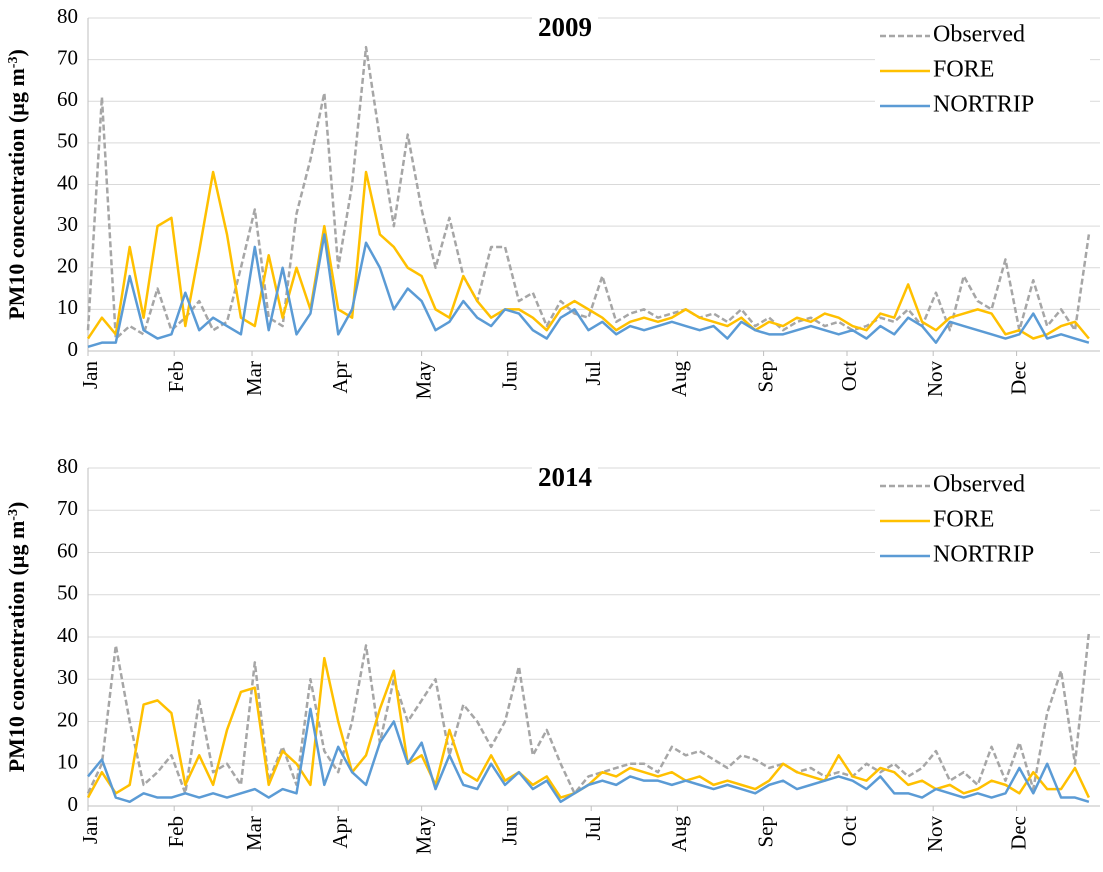 The image size is (1103, 872). I want to click on chart-title: 2009, so click(565, 27).